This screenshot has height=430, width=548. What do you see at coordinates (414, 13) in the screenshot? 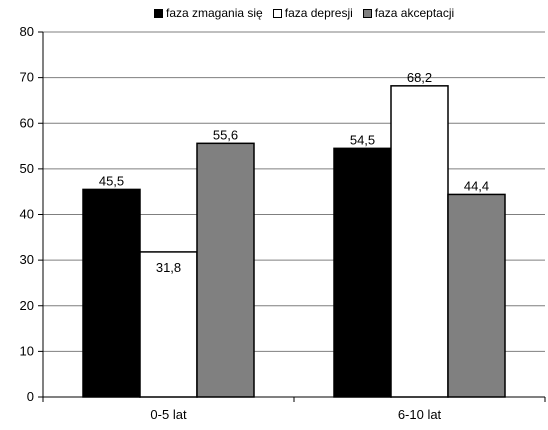
I see `legend-label-series-3: faza akceptacji` at bounding box center [414, 13].